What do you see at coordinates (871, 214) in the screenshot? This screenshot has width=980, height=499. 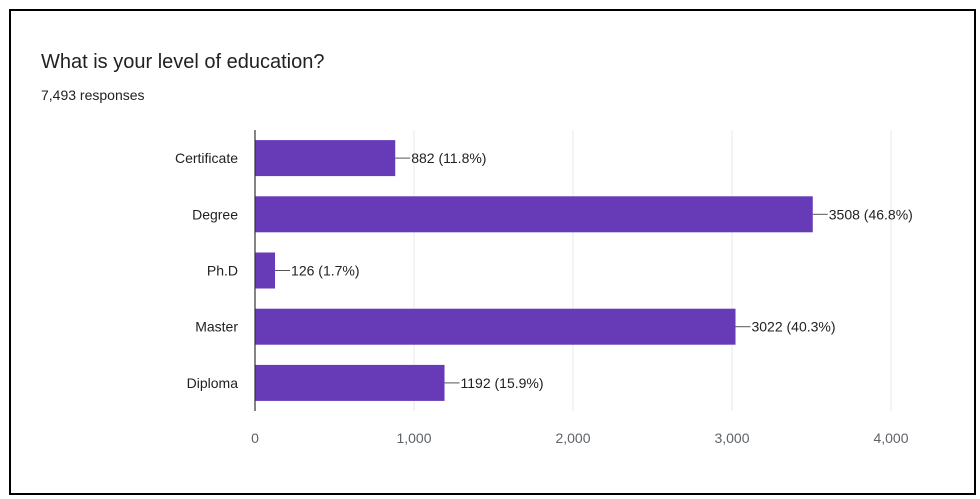 I see `data-label: 3508 (46.8%)` at bounding box center [871, 214].